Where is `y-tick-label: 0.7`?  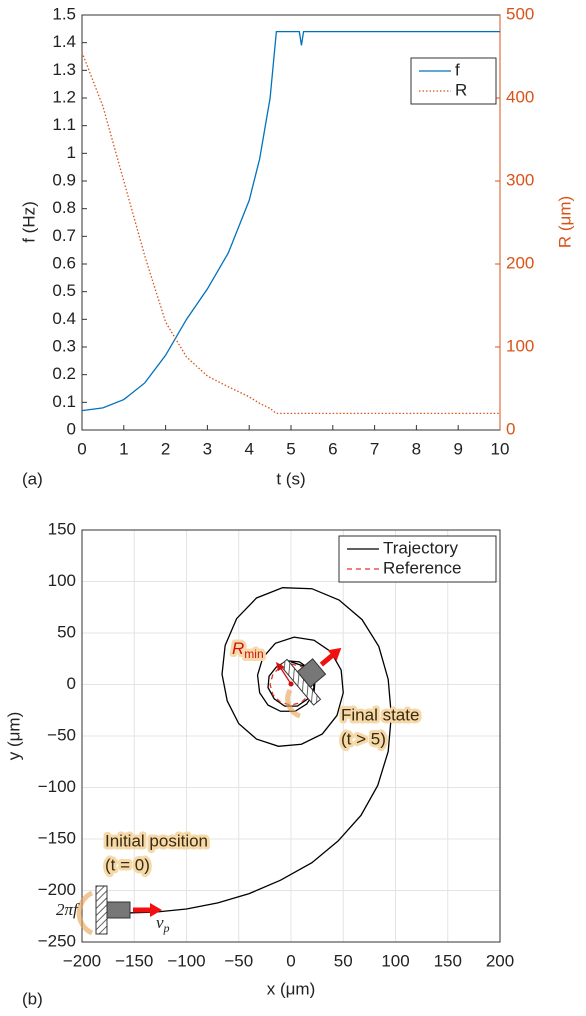
y-tick-label: 0.7 is located at coordinates (64, 235).